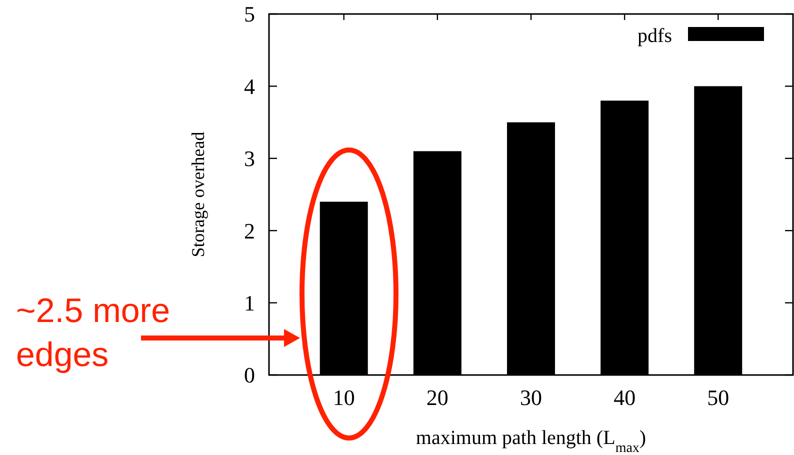 This screenshot has height=455, width=794. I want to click on x-tick-label: 20, so click(437, 397).